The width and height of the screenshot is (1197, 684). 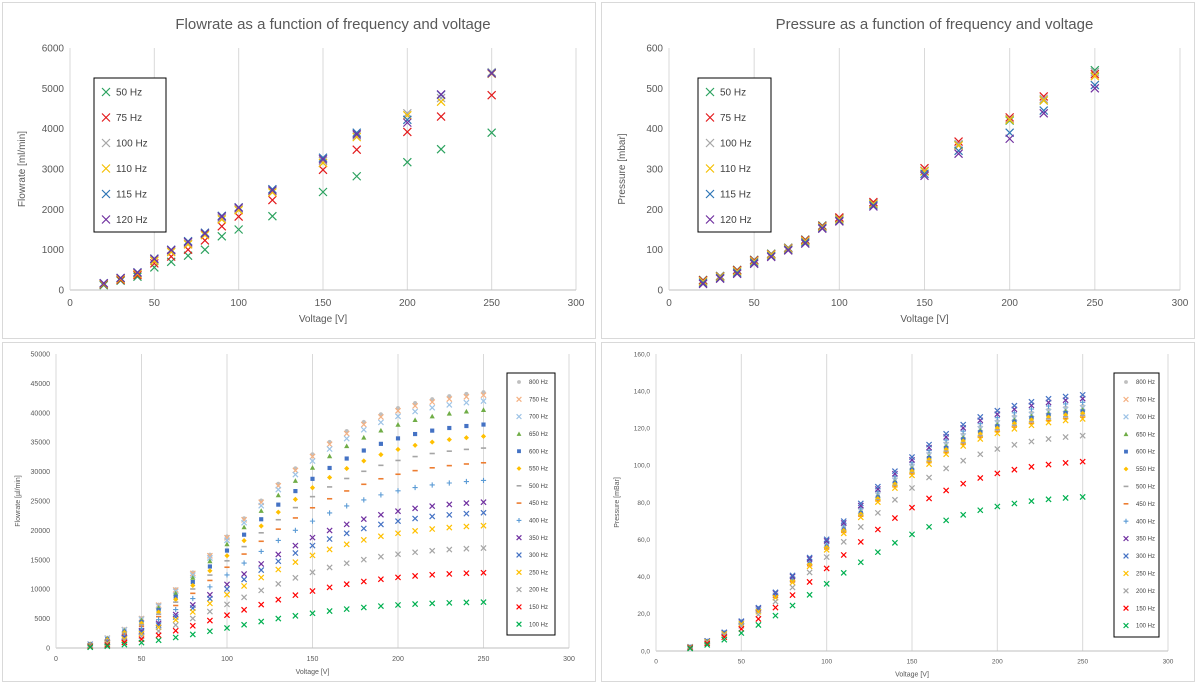 What do you see at coordinates (538, 452) in the screenshot?
I see `legend-label: 600 Hz` at bounding box center [538, 452].